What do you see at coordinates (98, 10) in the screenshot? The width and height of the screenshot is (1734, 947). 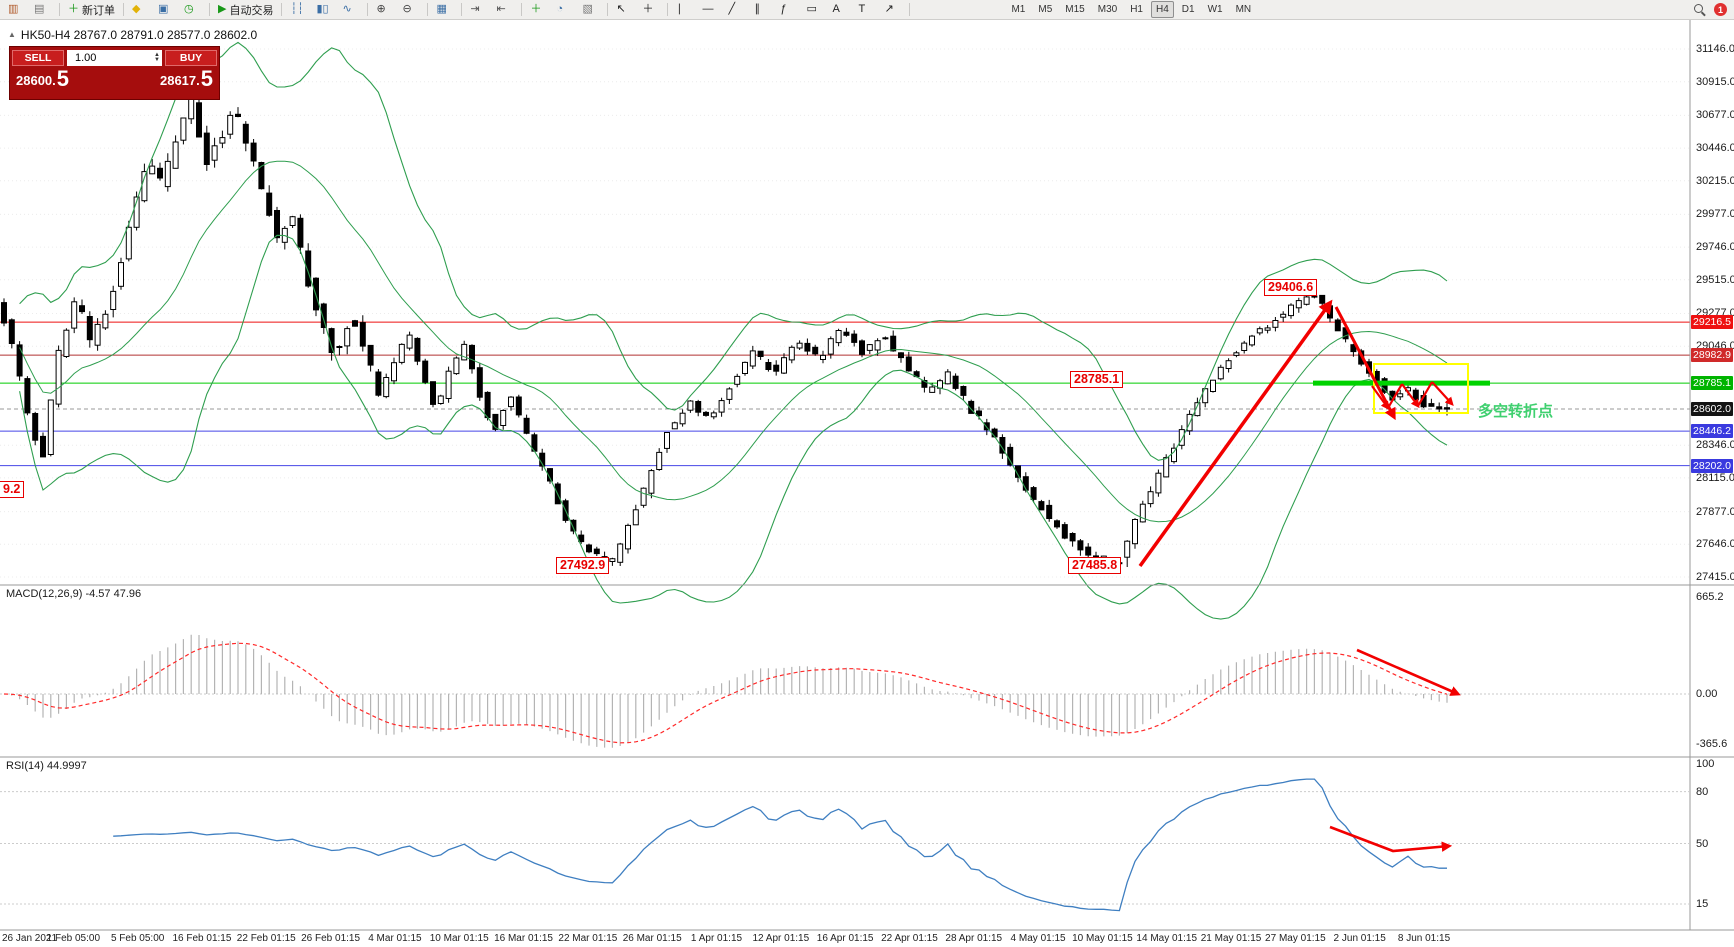 I see `new-order-button-label: 新订单` at bounding box center [98, 10].